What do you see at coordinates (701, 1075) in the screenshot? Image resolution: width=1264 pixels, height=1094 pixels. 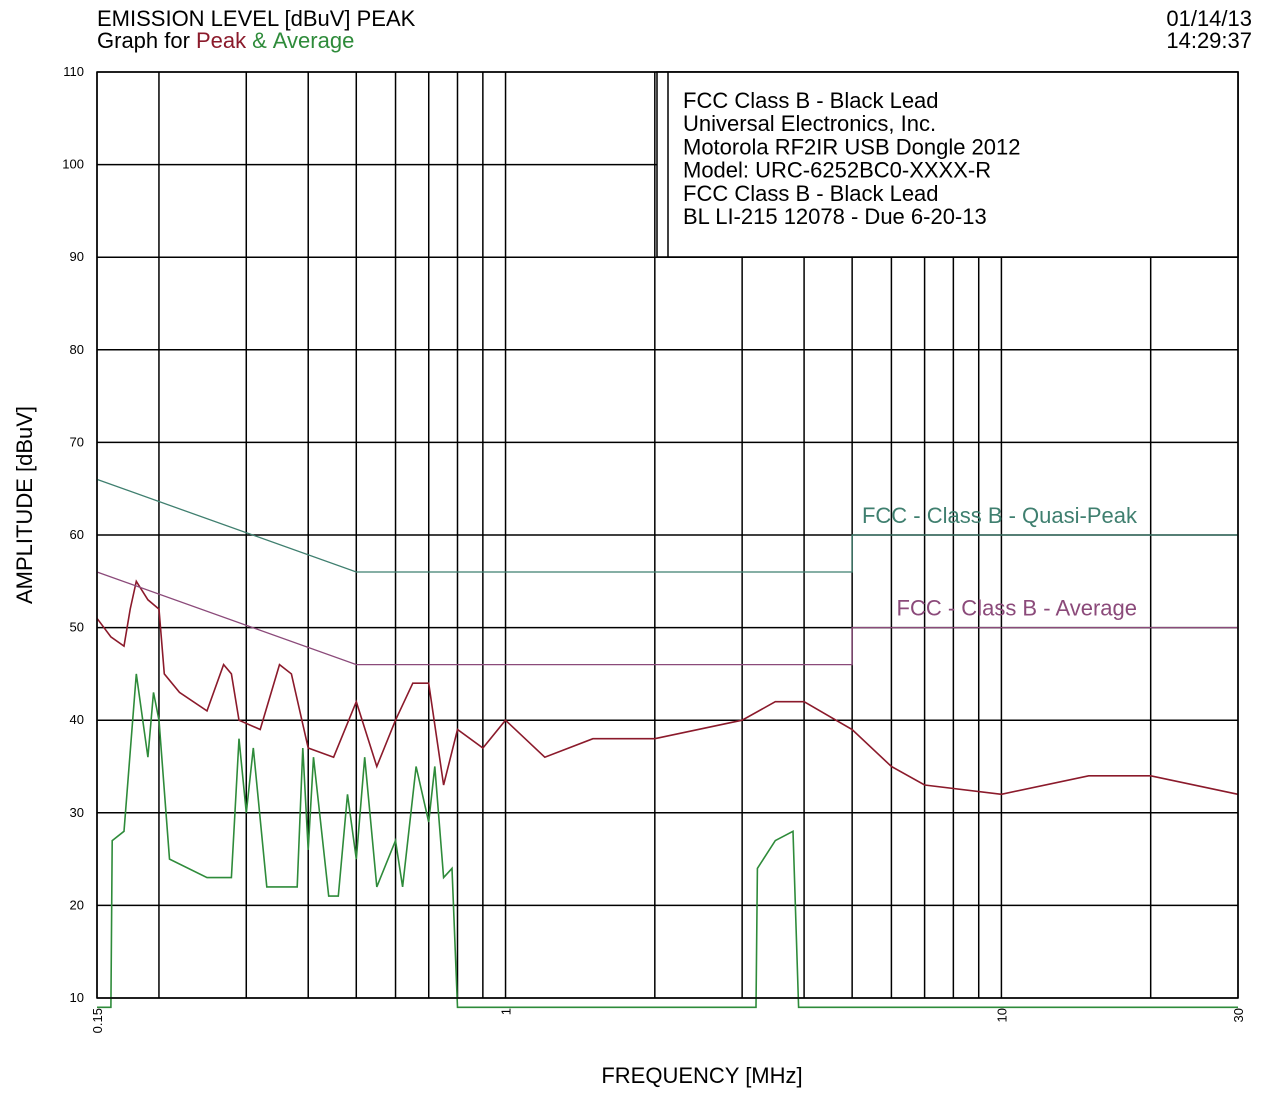 I see `x-axis-label: FREQUENCY [MHz]` at bounding box center [701, 1075].